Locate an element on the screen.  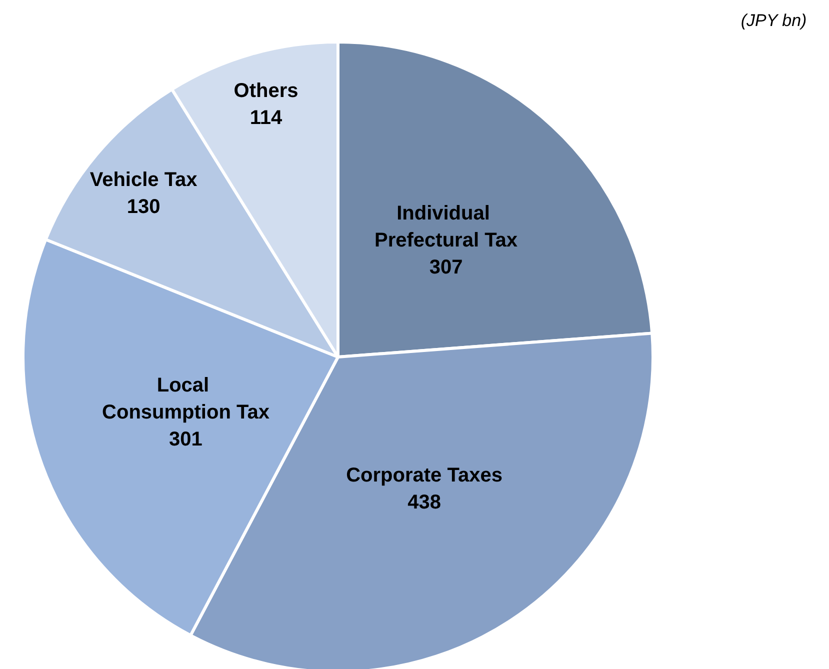
data-label: 130 is located at coordinates (143, 207).